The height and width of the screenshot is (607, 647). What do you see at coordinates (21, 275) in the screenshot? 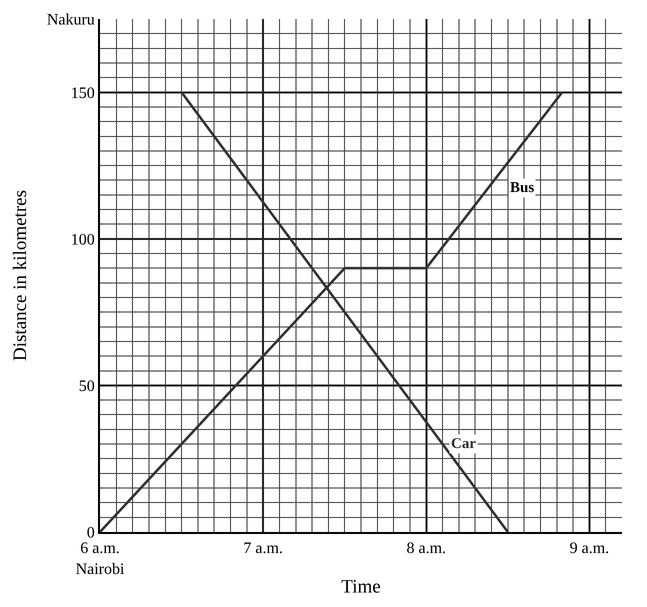
I see `y-axis-title: Distance in kilometres` at bounding box center [21, 275].